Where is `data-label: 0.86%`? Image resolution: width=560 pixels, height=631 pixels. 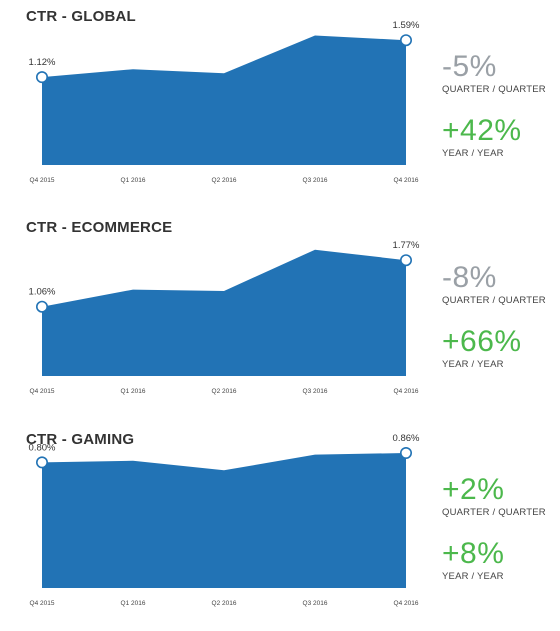 data-label: 0.86% is located at coordinates (406, 438).